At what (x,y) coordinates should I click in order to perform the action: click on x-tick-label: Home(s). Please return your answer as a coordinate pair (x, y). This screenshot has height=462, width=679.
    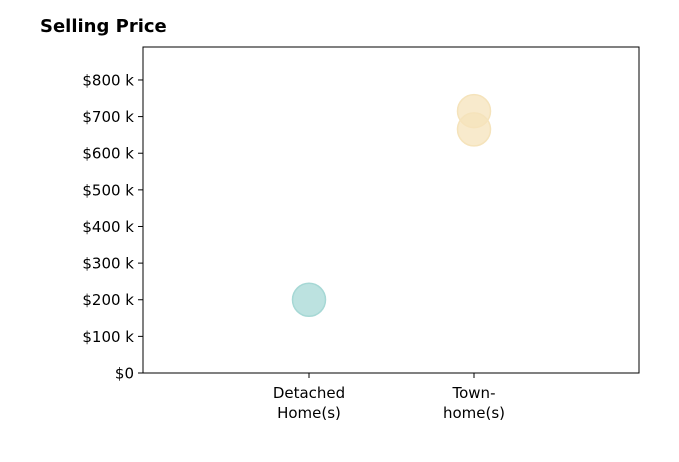
    Looking at the image, I should click on (309, 413).